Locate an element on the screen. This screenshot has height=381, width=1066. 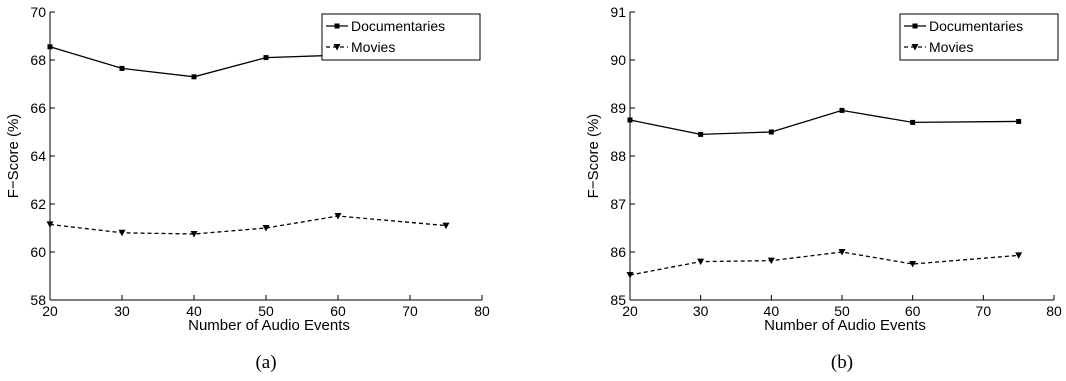
y-tick-label: 90 is located at coordinates (618, 60).